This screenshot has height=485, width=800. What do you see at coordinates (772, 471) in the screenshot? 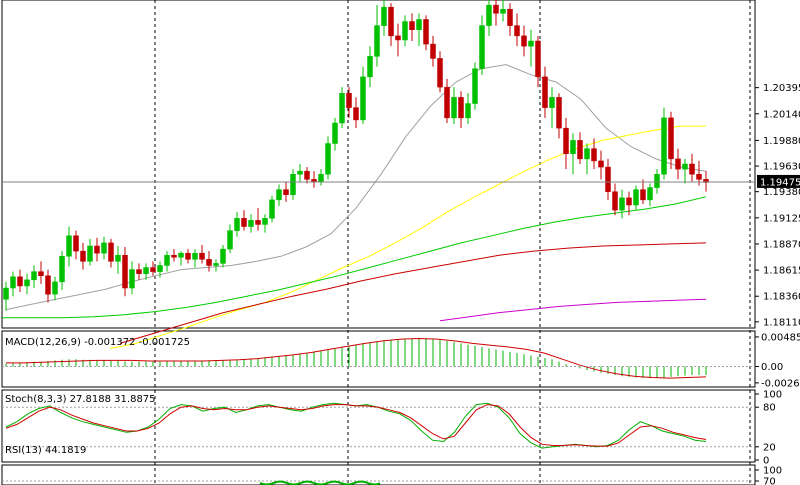
I see `rsi-tick-label: 100` at bounding box center [772, 471].